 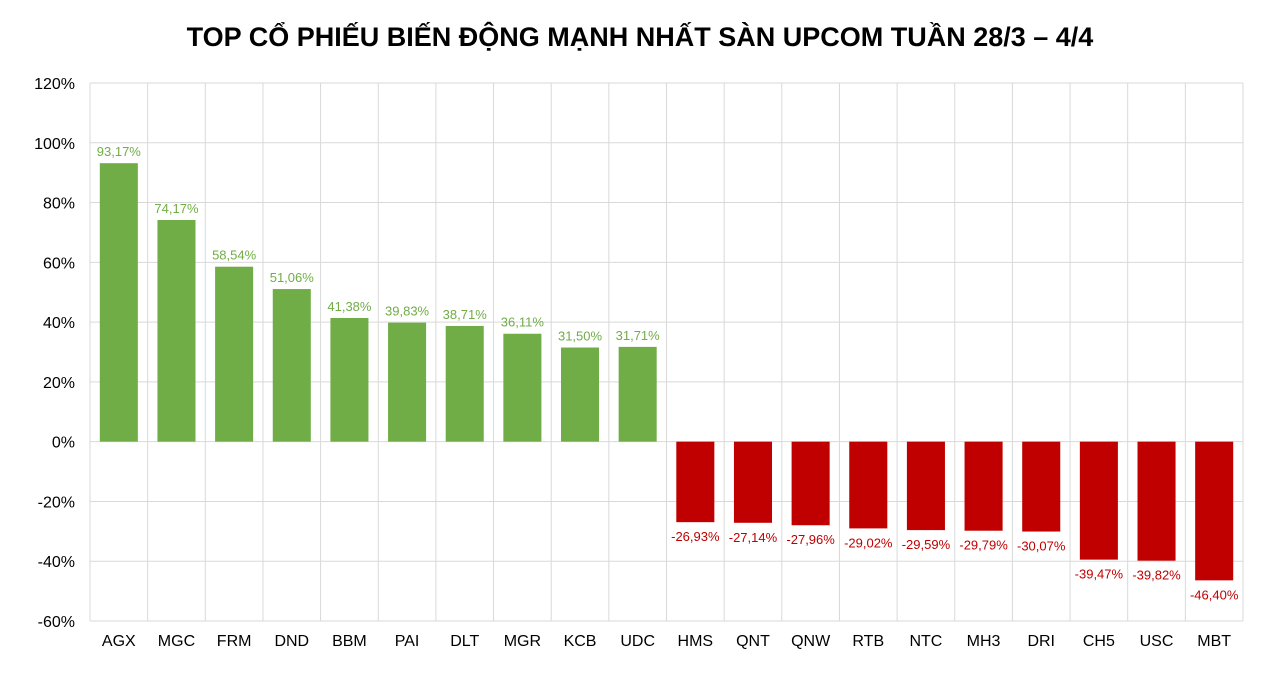 I want to click on data-label: -39,47%, so click(x=1099, y=574).